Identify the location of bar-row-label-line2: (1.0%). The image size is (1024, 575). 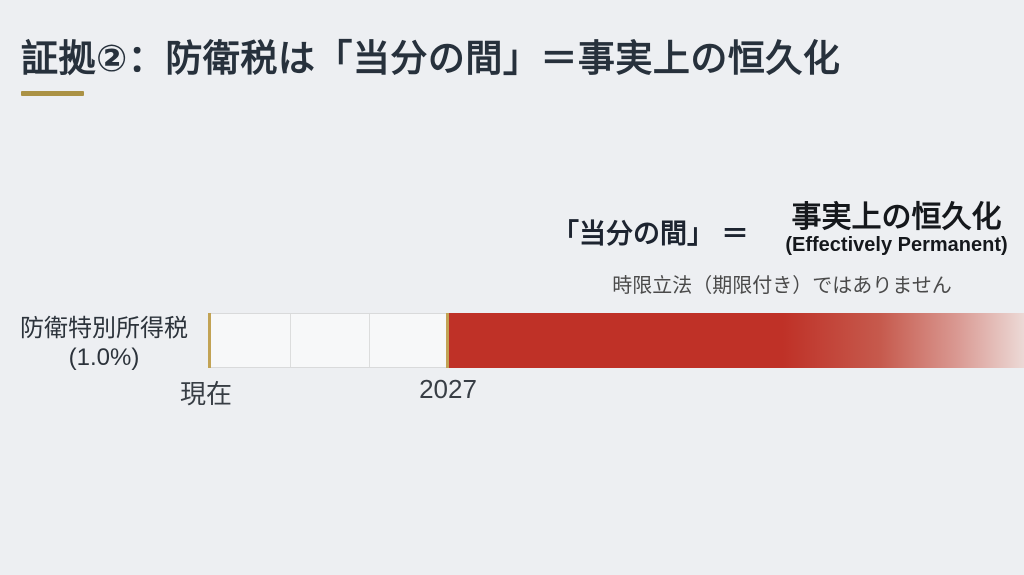
(104, 358).